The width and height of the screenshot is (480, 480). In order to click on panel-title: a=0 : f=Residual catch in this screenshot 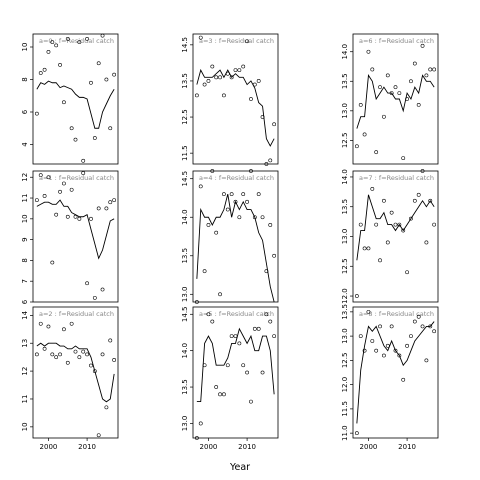, I will do `click(76, 41)`.